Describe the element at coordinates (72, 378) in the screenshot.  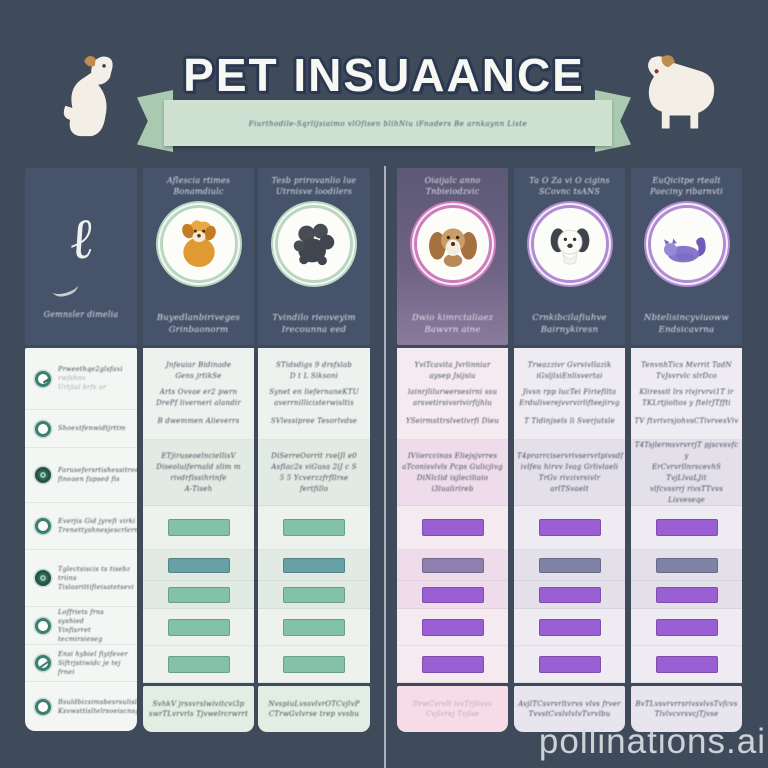
I see `text-line: rwfshnv` at that location.